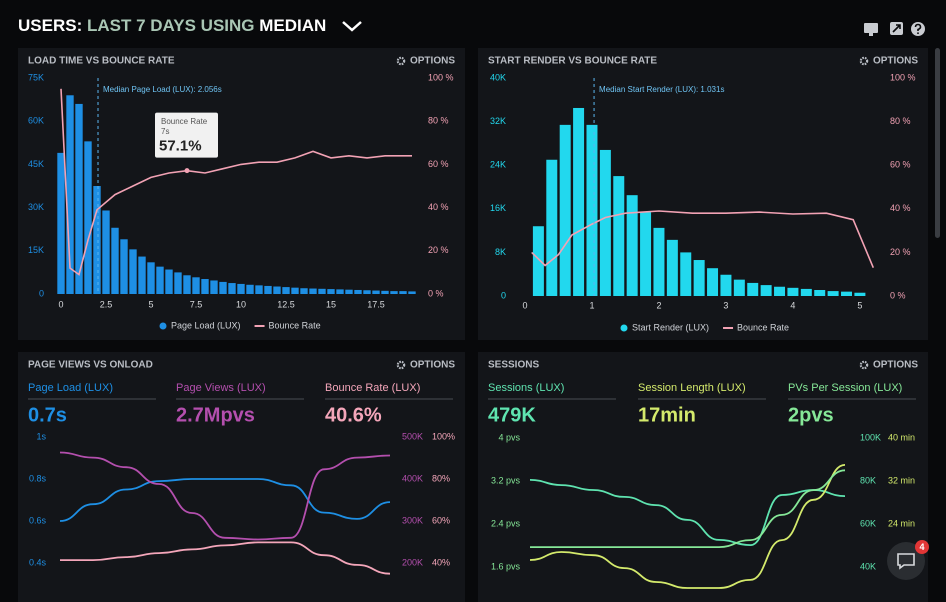  What do you see at coordinates (50, 25) in the screenshot?
I see `title-part: USERS:` at bounding box center [50, 25].